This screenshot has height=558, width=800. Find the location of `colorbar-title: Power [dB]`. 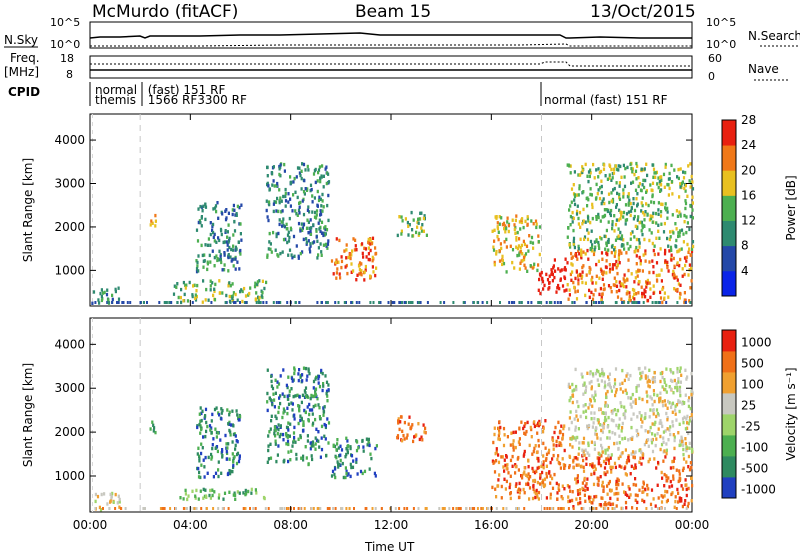

colorbar-title: Power [dB] is located at coordinates (791, 207).